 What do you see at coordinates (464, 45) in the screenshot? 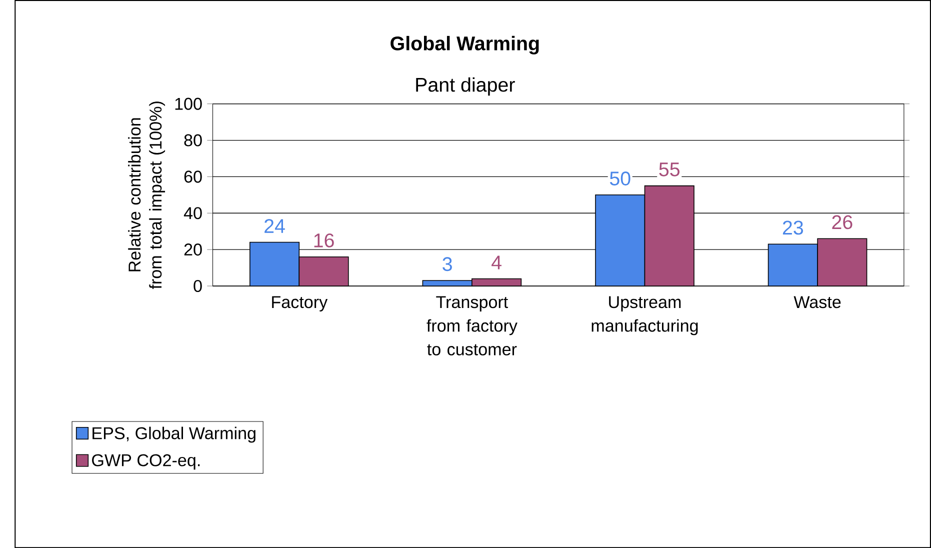
I see `chart-title: Global Warming` at bounding box center [464, 45].